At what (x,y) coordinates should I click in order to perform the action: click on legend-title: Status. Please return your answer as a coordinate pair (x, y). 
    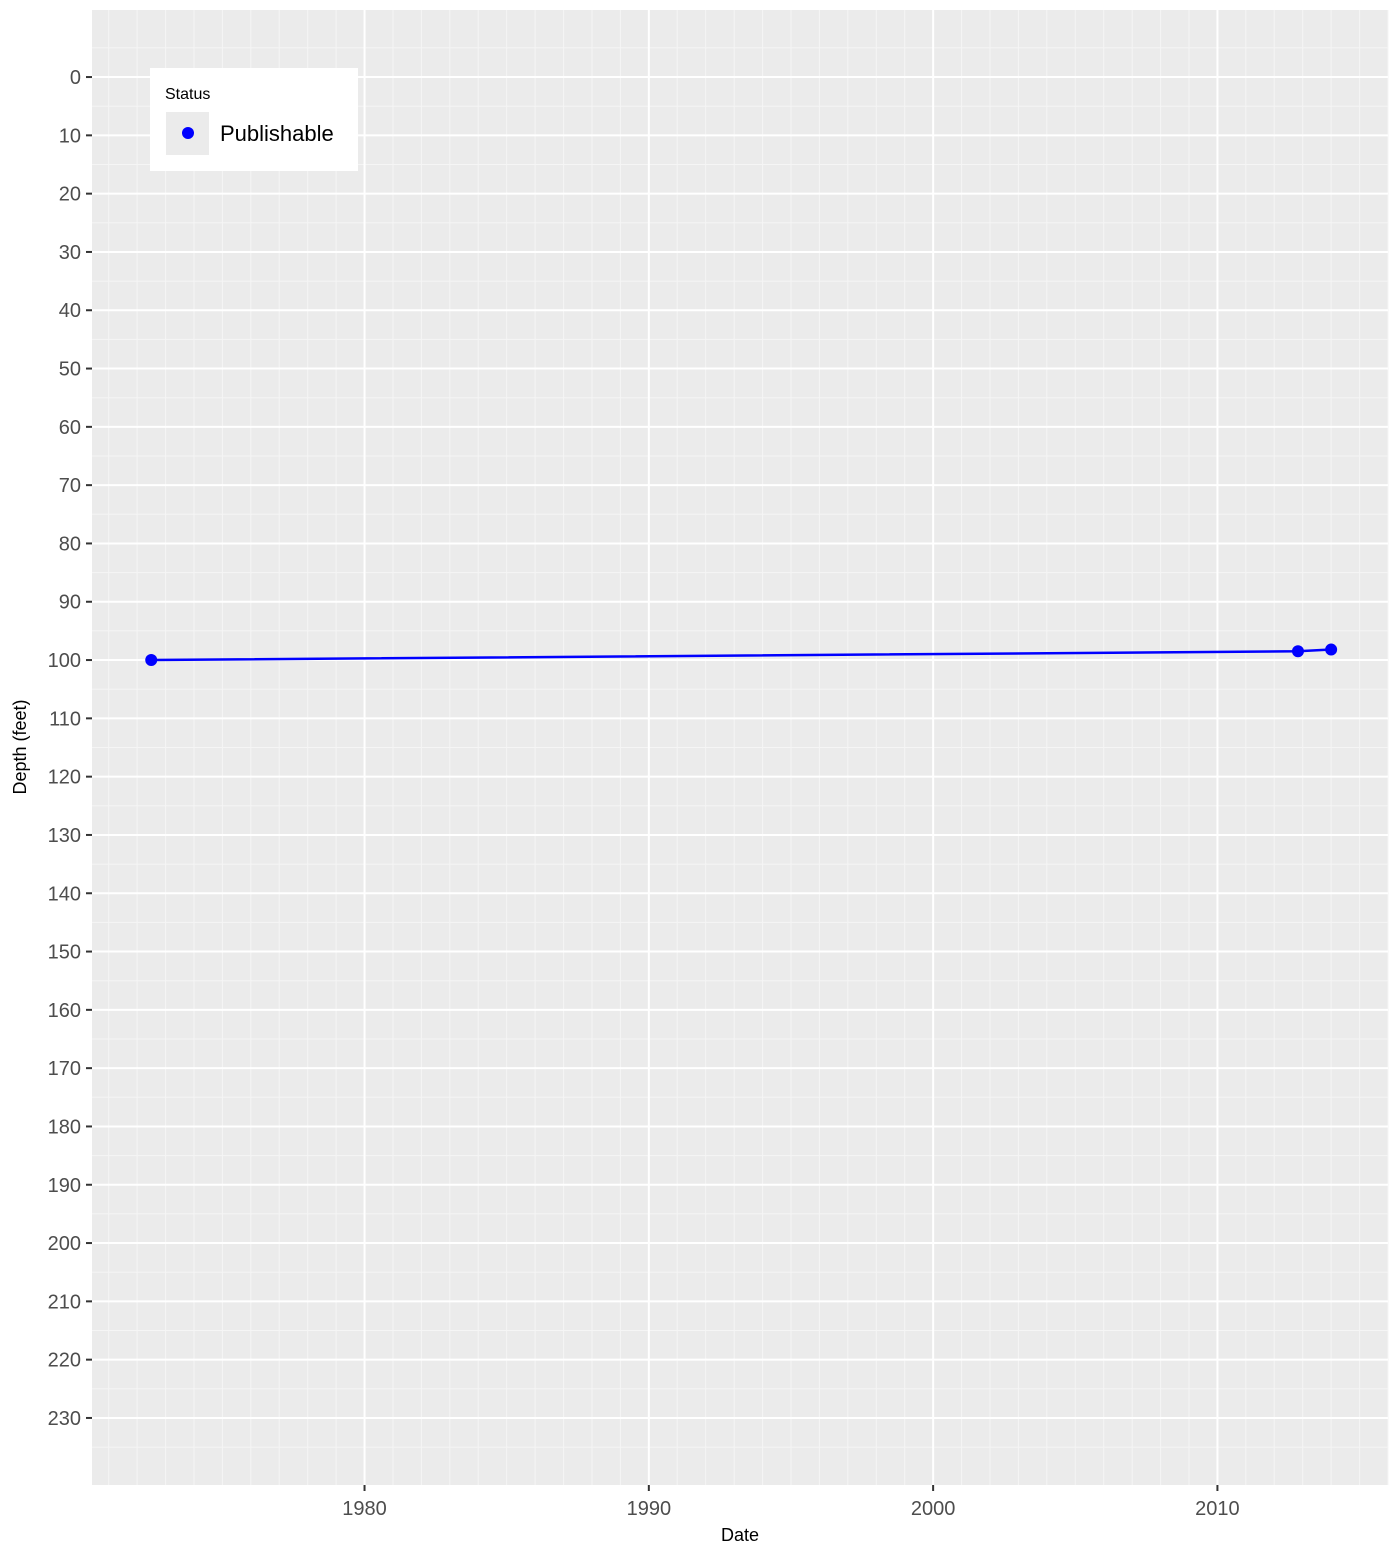
    Looking at the image, I should click on (187, 94).